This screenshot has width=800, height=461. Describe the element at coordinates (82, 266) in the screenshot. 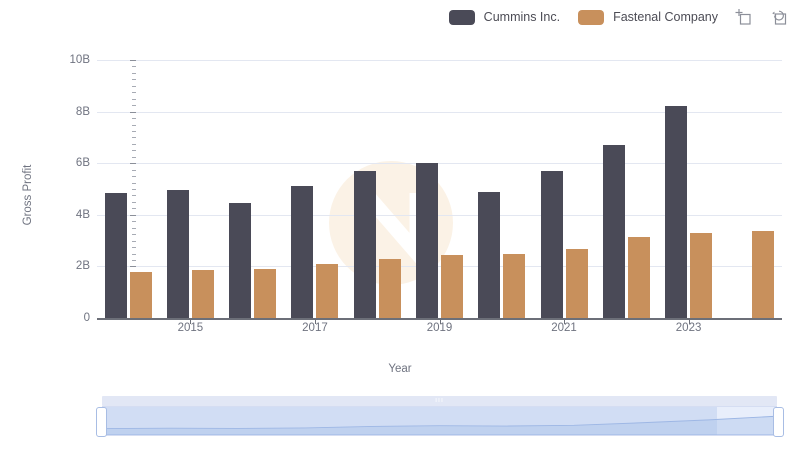

I see `y-tick-label: 2B` at that location.